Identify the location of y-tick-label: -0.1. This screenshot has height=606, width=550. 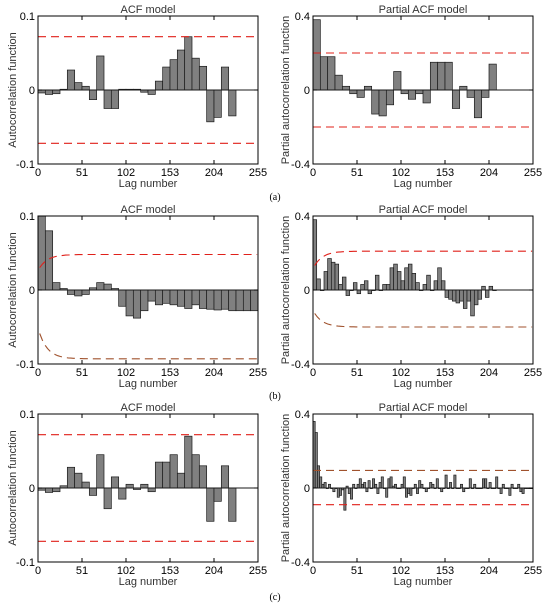
(25, 365).